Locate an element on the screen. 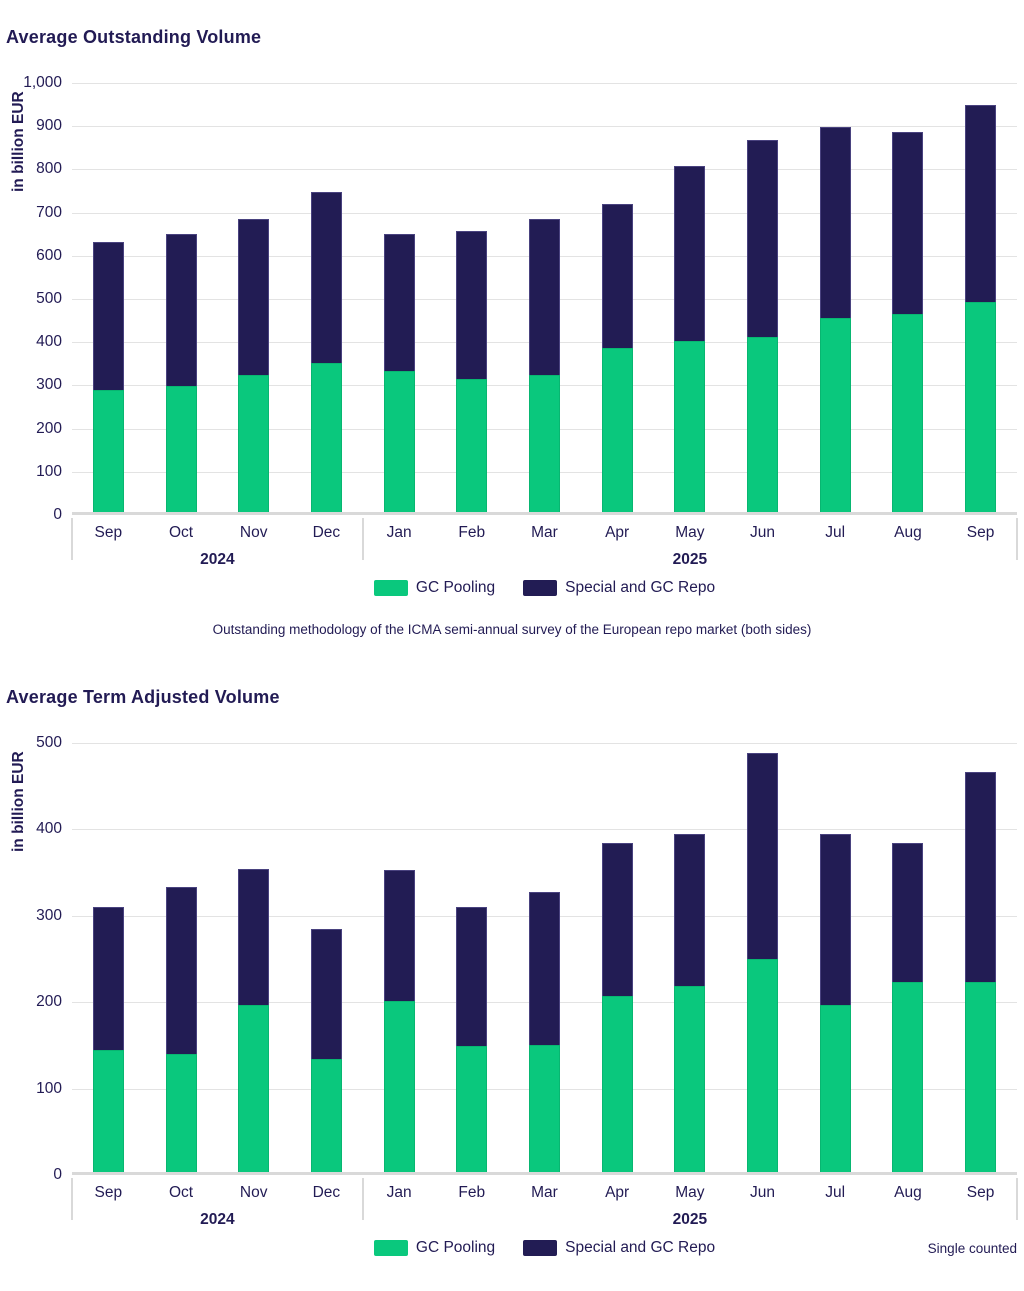 The image size is (1024, 1291). y-tick-label: 200 is located at coordinates (49, 428).